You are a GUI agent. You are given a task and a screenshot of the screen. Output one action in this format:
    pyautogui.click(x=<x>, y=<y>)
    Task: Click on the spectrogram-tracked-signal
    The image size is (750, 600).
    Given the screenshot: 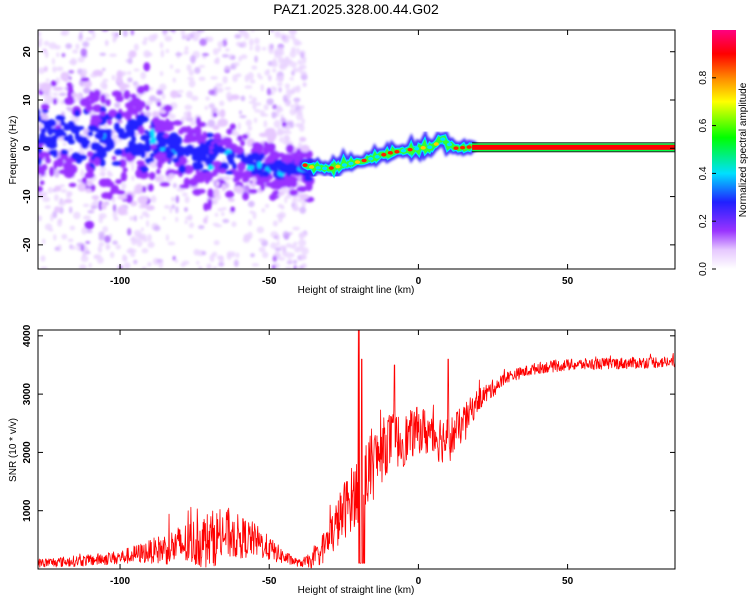 What is the action you would take?
    pyautogui.click(x=487, y=157)
    